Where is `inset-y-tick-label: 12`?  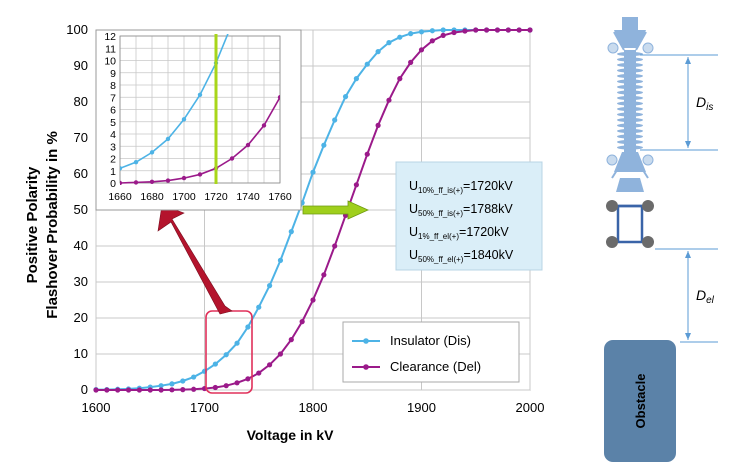 inset-y-tick-label: 12 is located at coordinates (110, 37).